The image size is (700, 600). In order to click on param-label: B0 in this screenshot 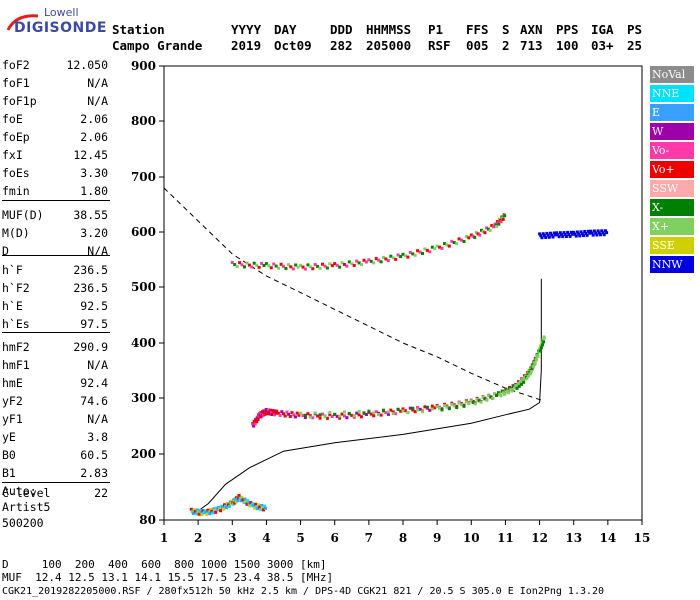, I will do `click(9, 455)`.